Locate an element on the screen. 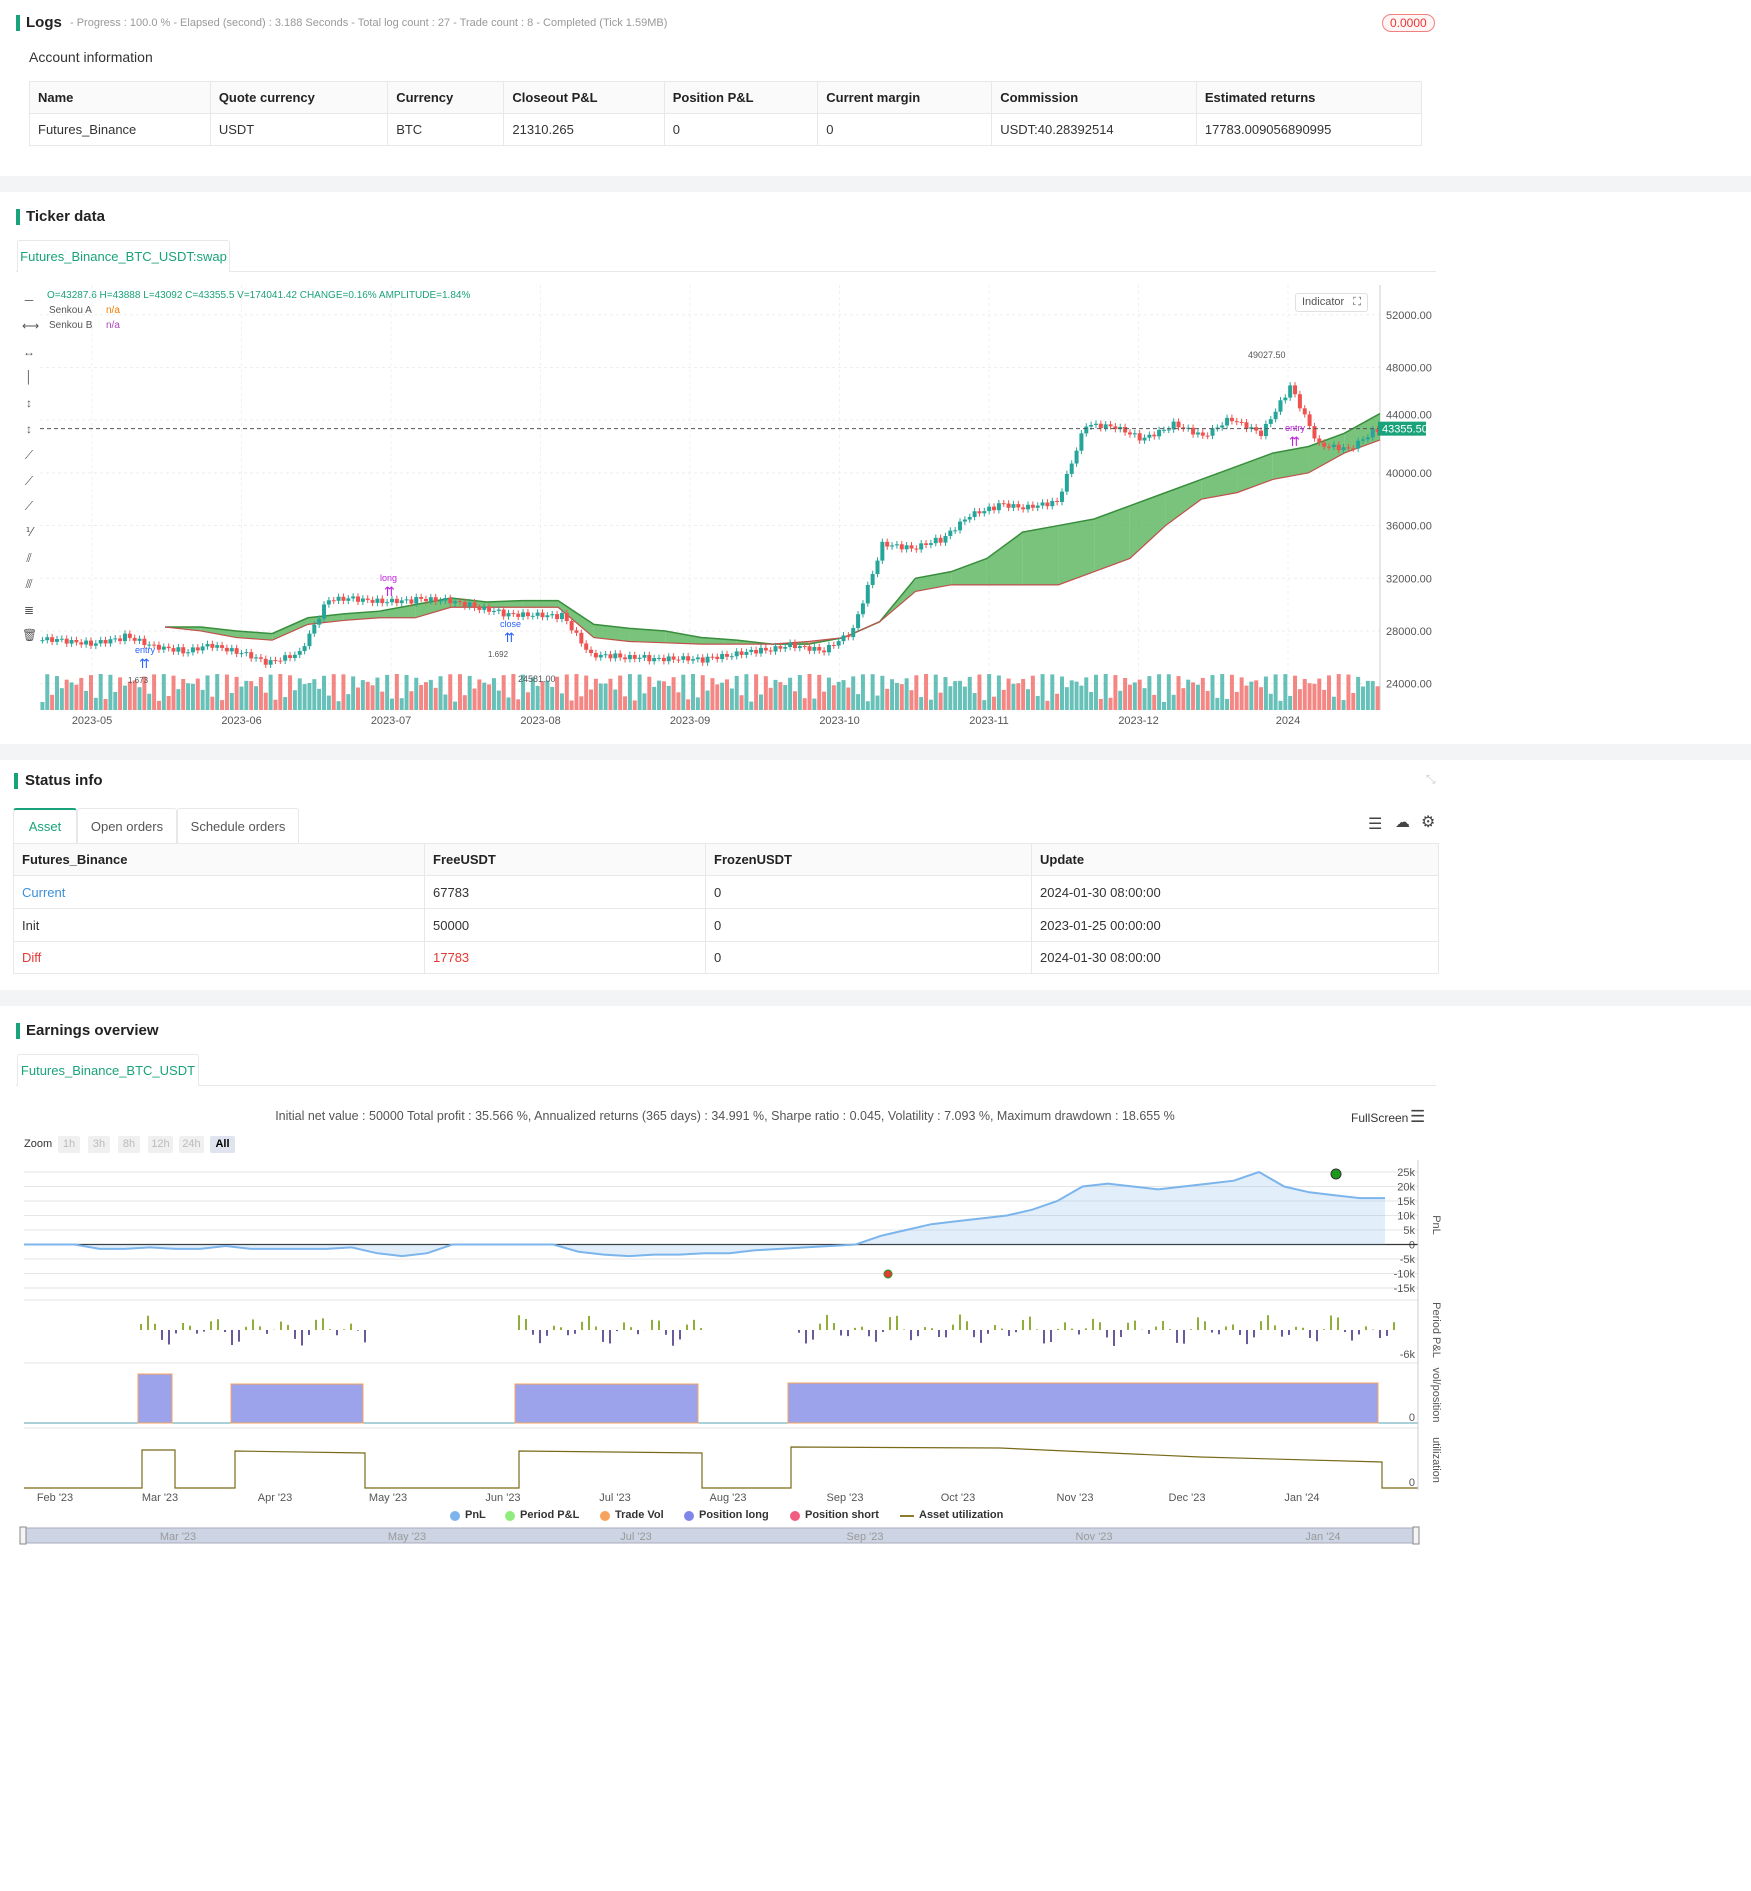 This screenshot has height=1891, width=1751. x-tick-label: Apr '23 is located at coordinates (275, 1498).